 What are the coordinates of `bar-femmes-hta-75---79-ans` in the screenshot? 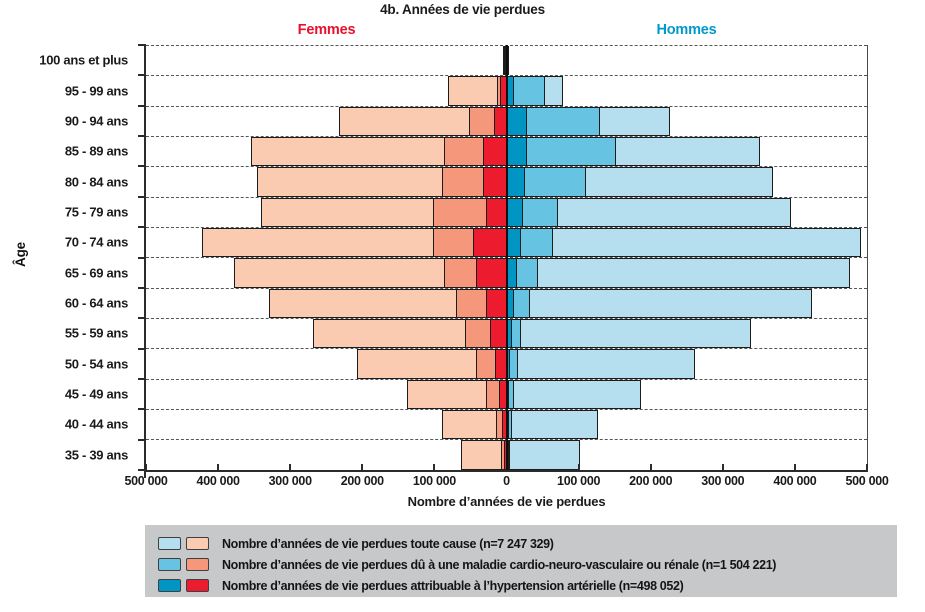 It's located at (496, 212).